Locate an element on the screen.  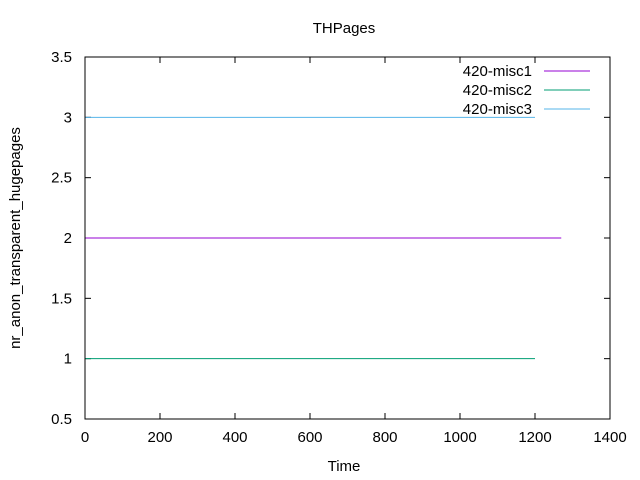
x-tick-label: 600 is located at coordinates (309, 437).